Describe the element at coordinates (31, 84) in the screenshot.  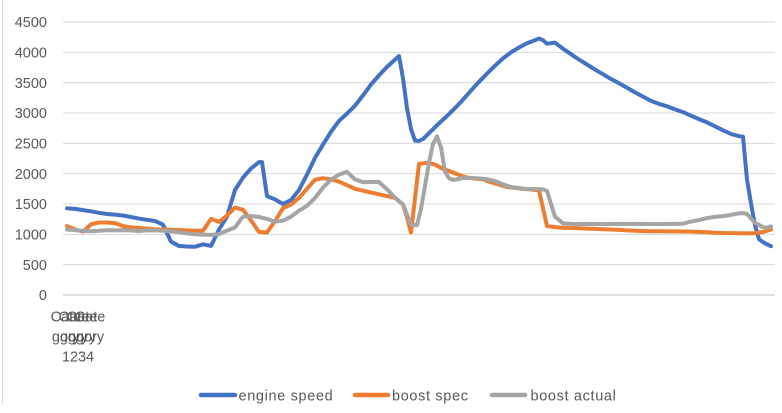
I see `svg-text: 3500` at that location.